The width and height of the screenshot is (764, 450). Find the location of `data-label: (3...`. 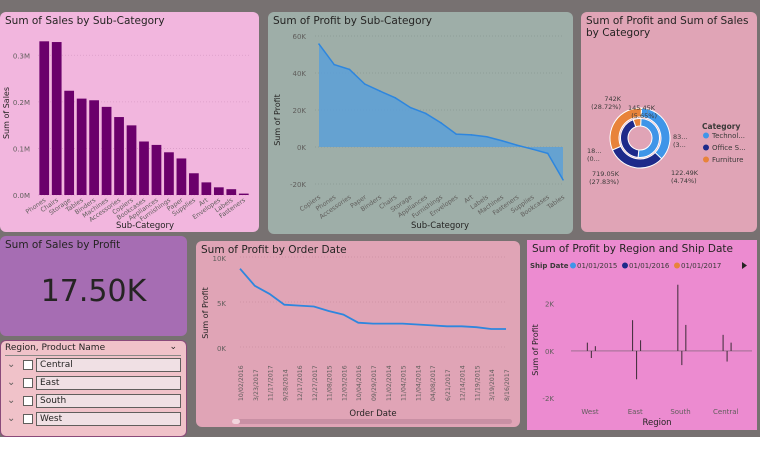

data-label: (3... is located at coordinates (679, 145).